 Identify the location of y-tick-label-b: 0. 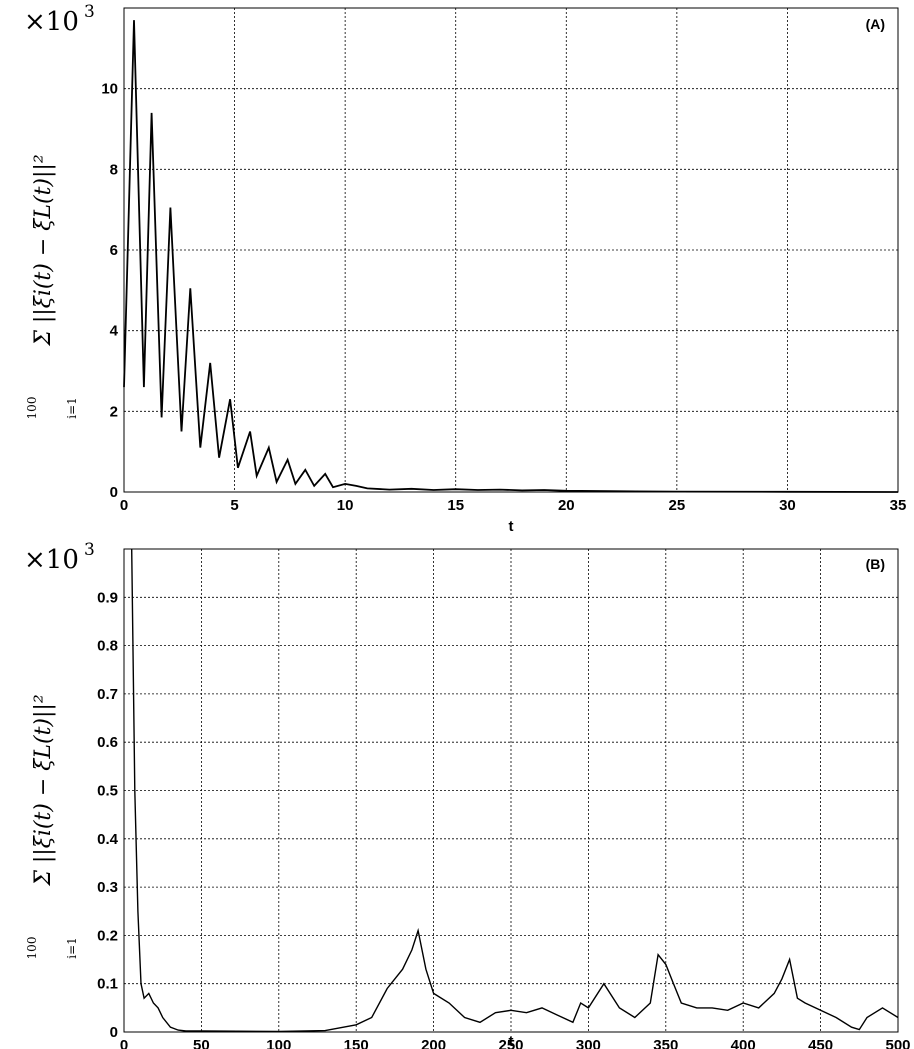
(114, 1032).